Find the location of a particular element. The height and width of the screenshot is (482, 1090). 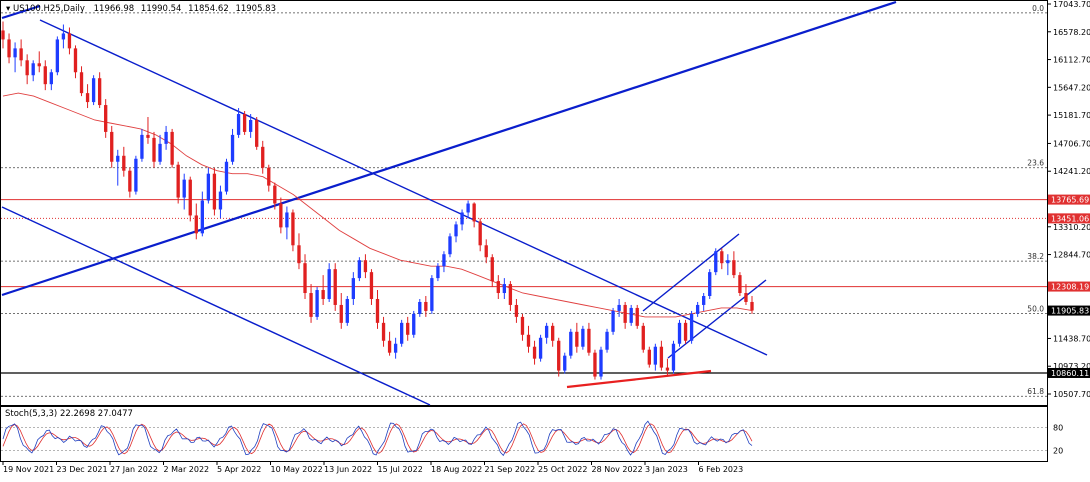

price-tag-box is located at coordinates (1069, 310).